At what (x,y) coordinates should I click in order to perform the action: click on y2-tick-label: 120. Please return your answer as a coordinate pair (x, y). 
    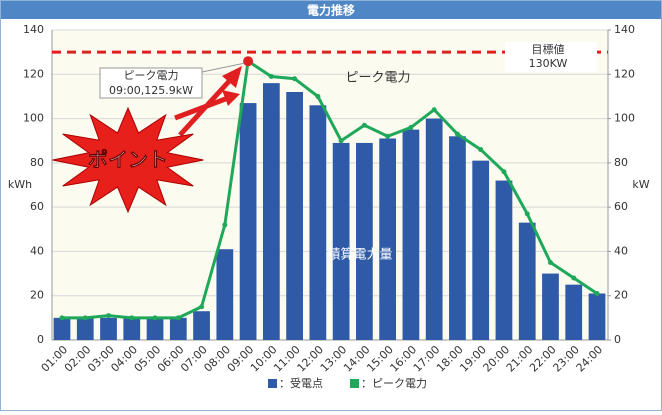
    Looking at the image, I should click on (624, 73).